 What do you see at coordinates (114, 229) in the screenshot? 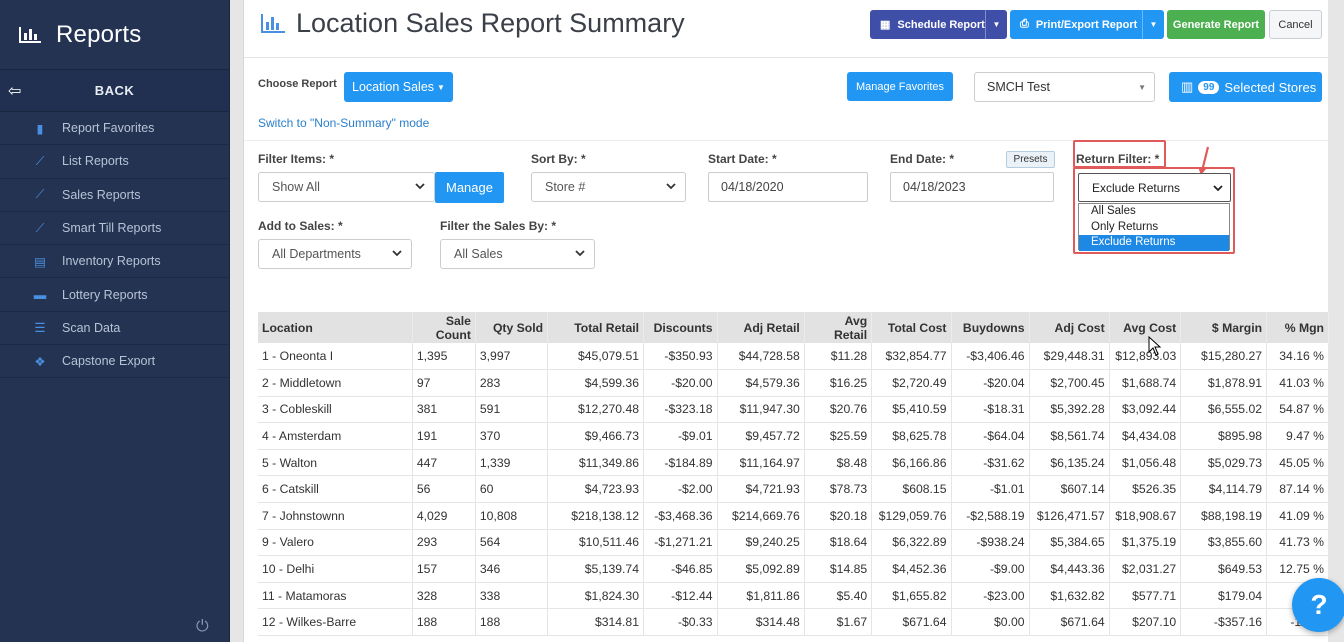
I see `sidebar-item-smart-till-reports: ⟋ Smart Till Reports` at bounding box center [114, 229].